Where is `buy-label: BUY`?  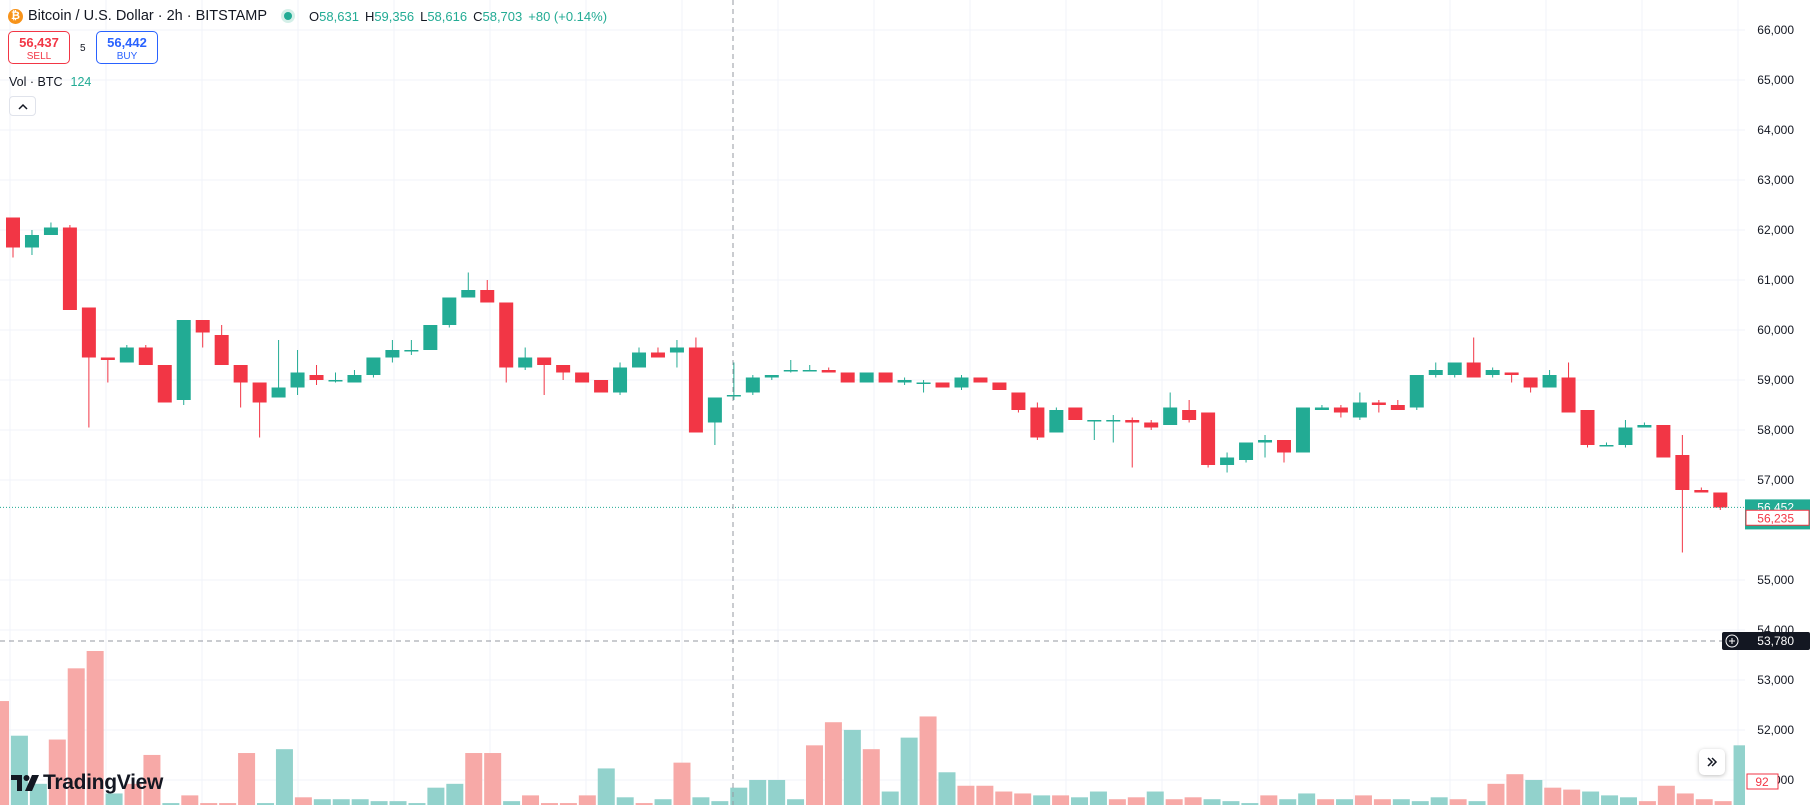 buy-label: BUY is located at coordinates (127, 56).